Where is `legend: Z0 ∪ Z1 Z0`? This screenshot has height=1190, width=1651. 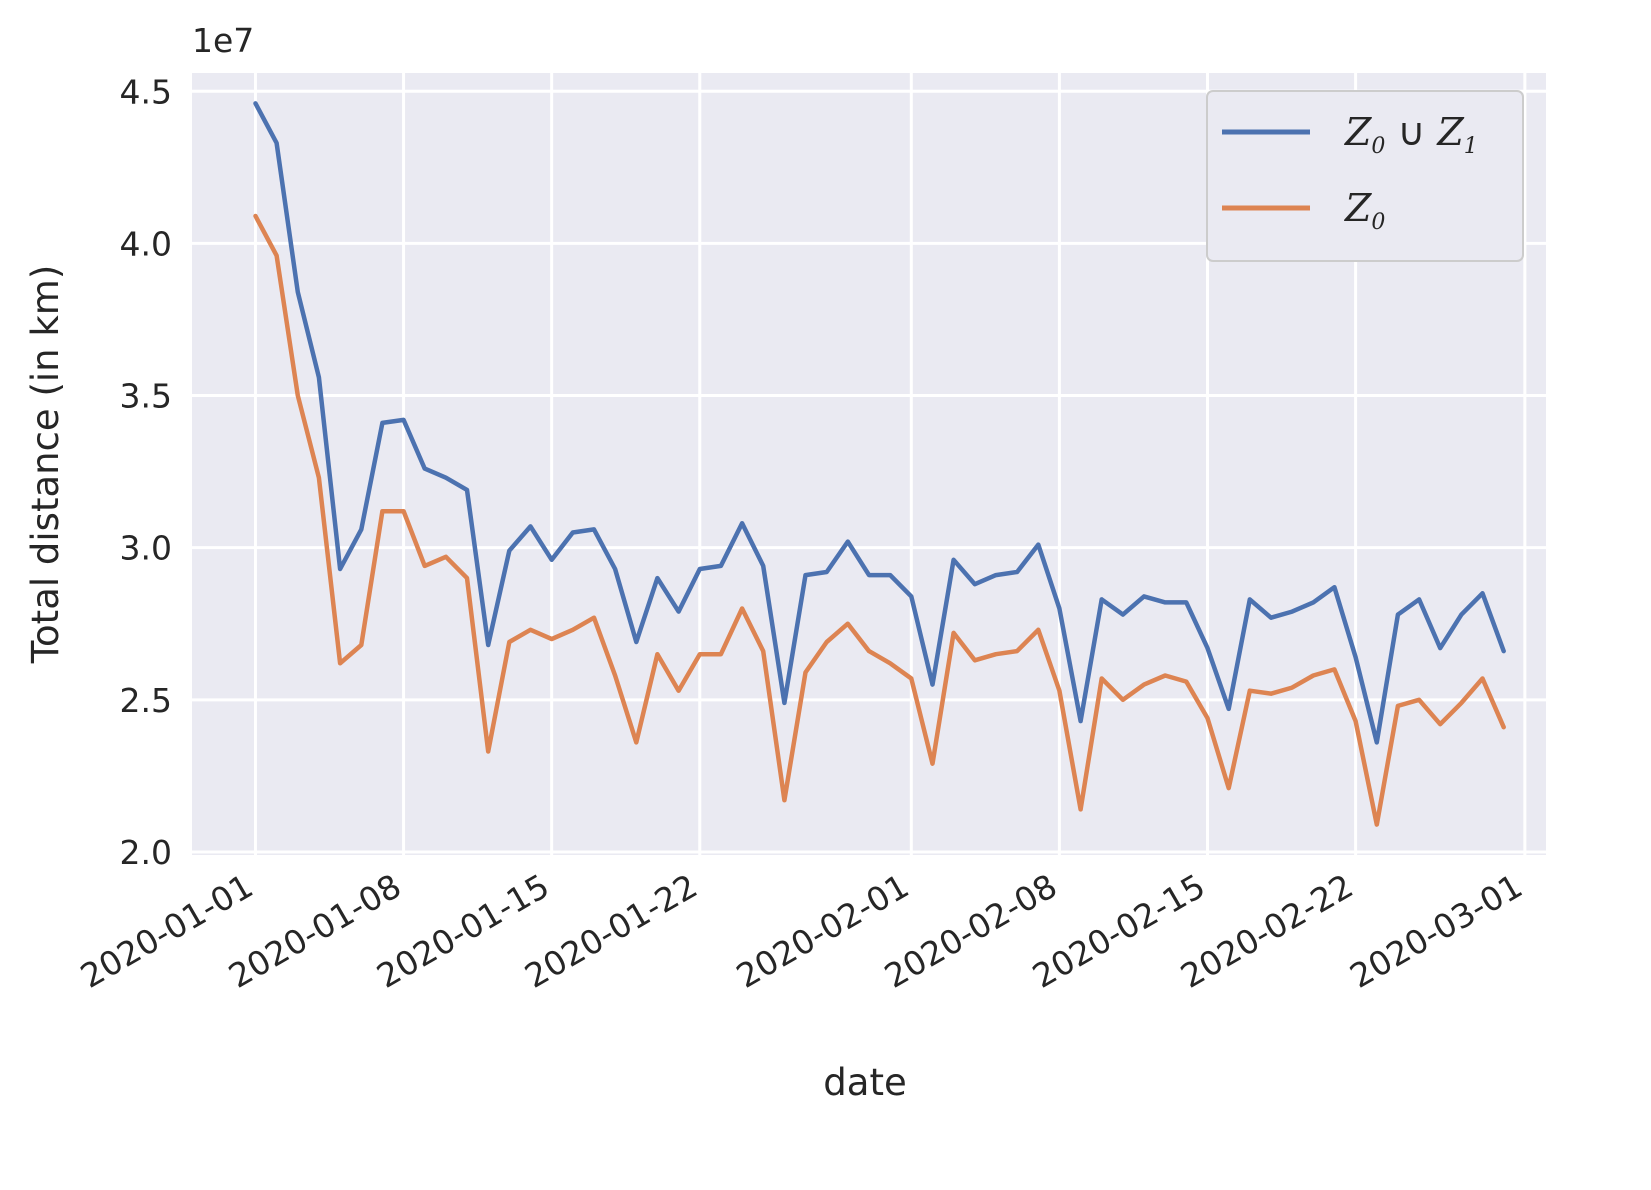 legend: Z0 ∪ Z1 Z0 is located at coordinates (1365, 176).